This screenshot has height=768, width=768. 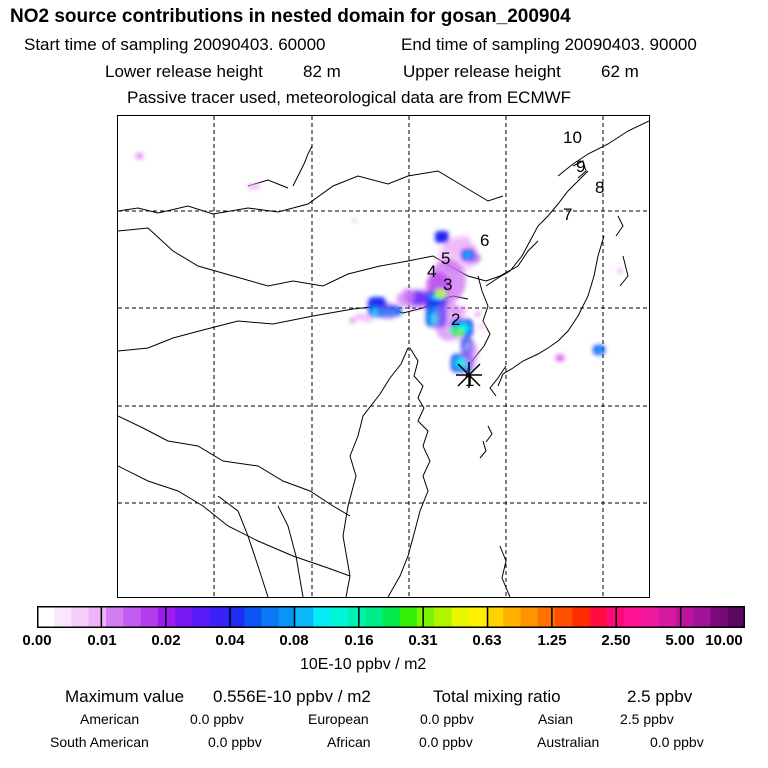 I want to click on upper-height-label: Upper release height, so click(x=482, y=71).